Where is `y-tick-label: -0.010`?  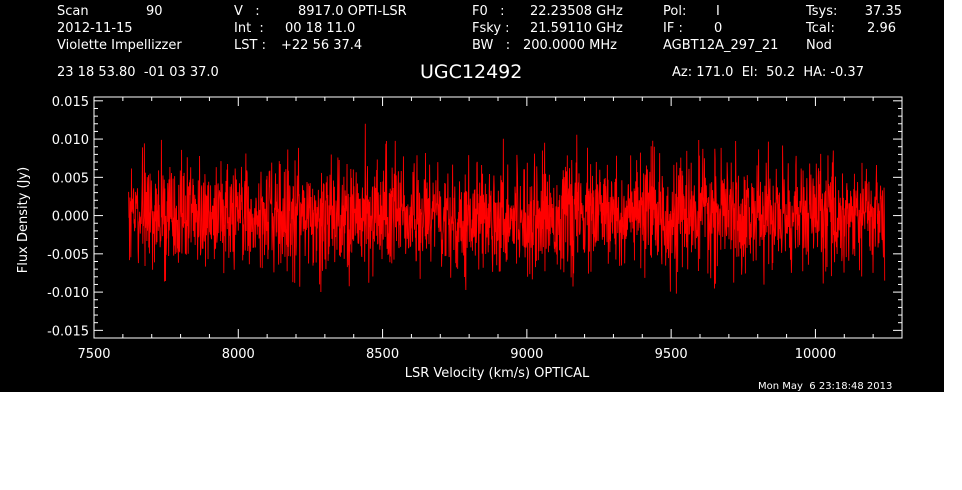
y-tick-label: -0.010 is located at coordinates (68, 293).